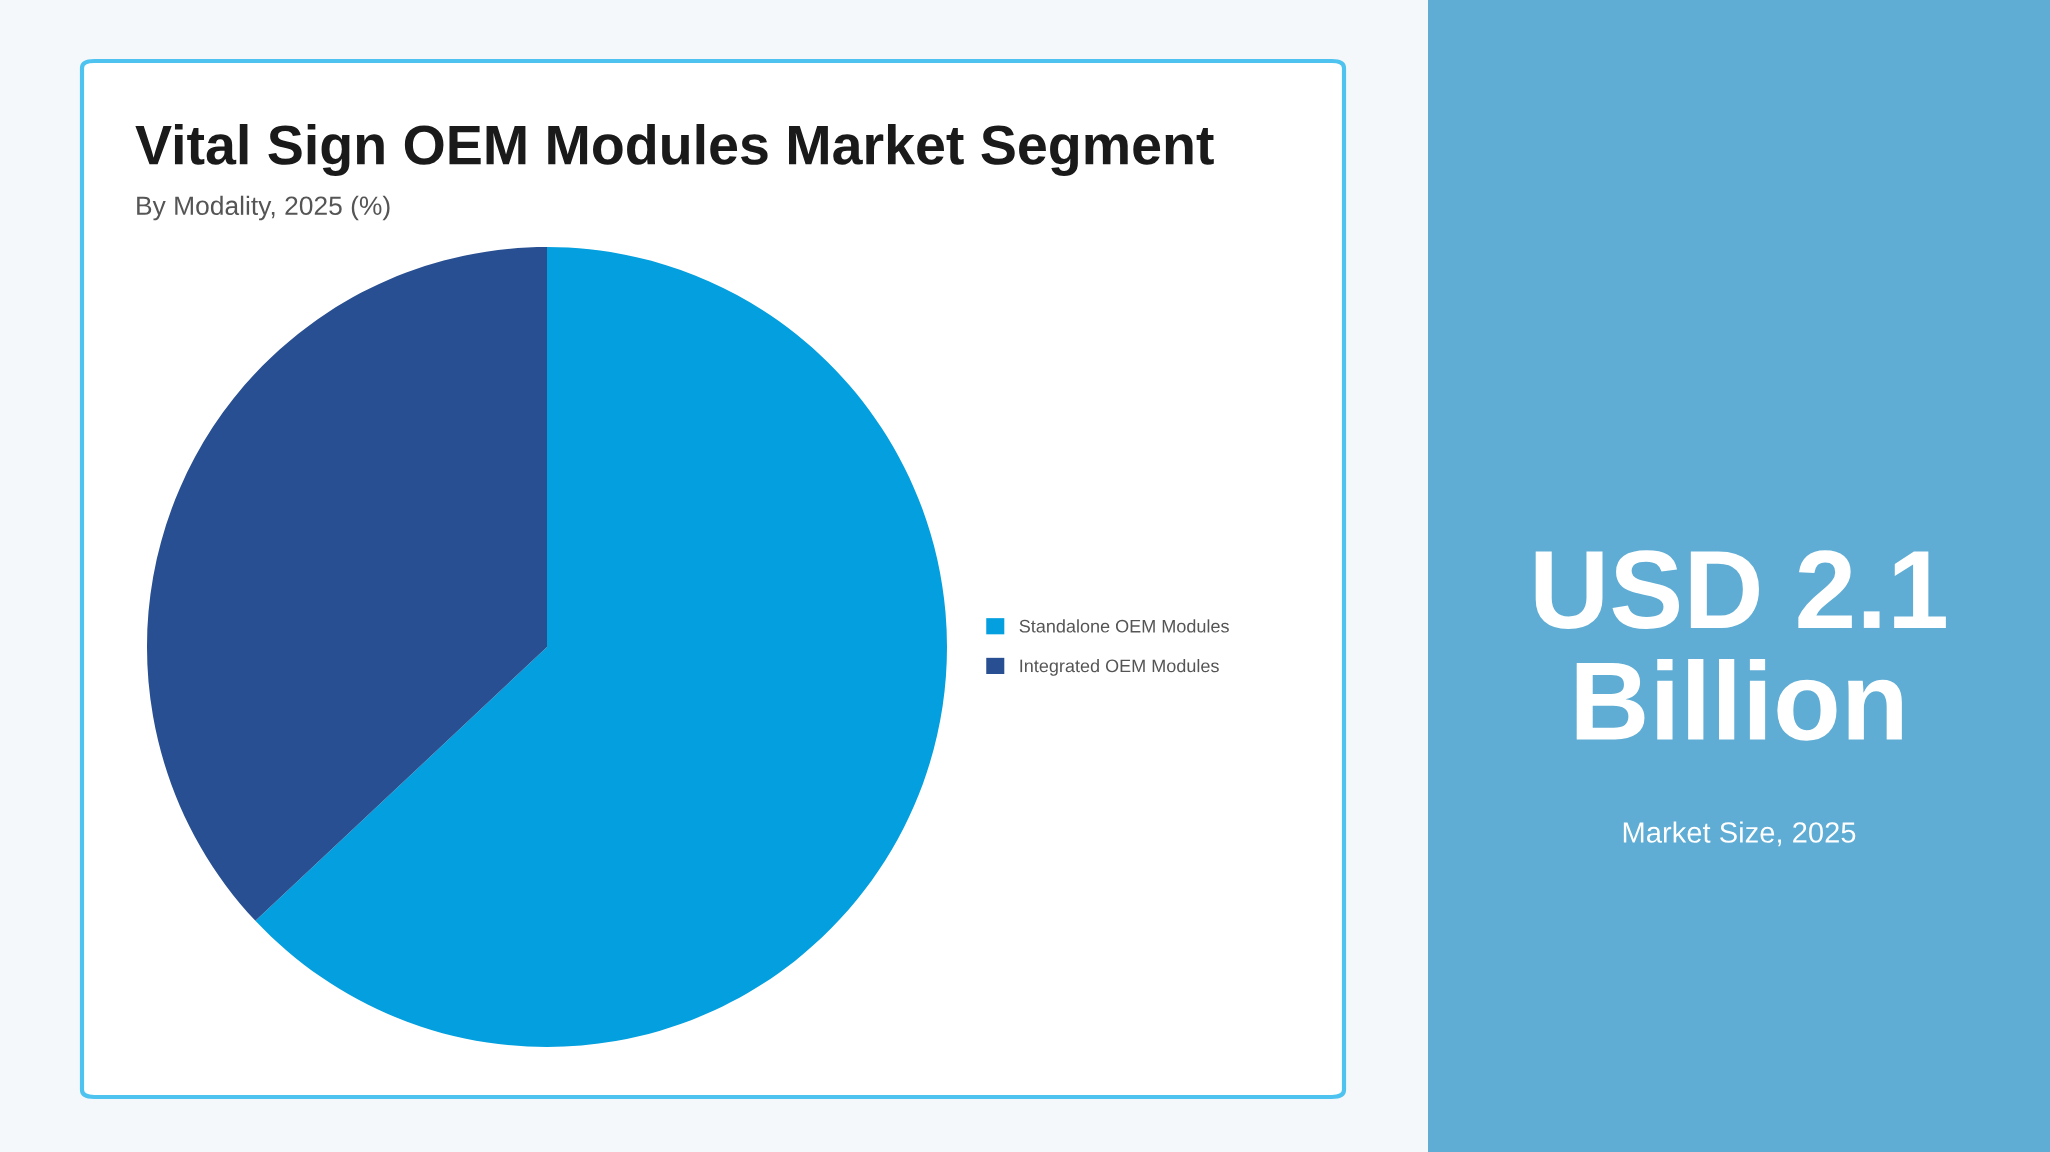 The image size is (2050, 1152). What do you see at coordinates (1124, 626) in the screenshot?
I see `legend-label: Standalone OEM Modules` at bounding box center [1124, 626].